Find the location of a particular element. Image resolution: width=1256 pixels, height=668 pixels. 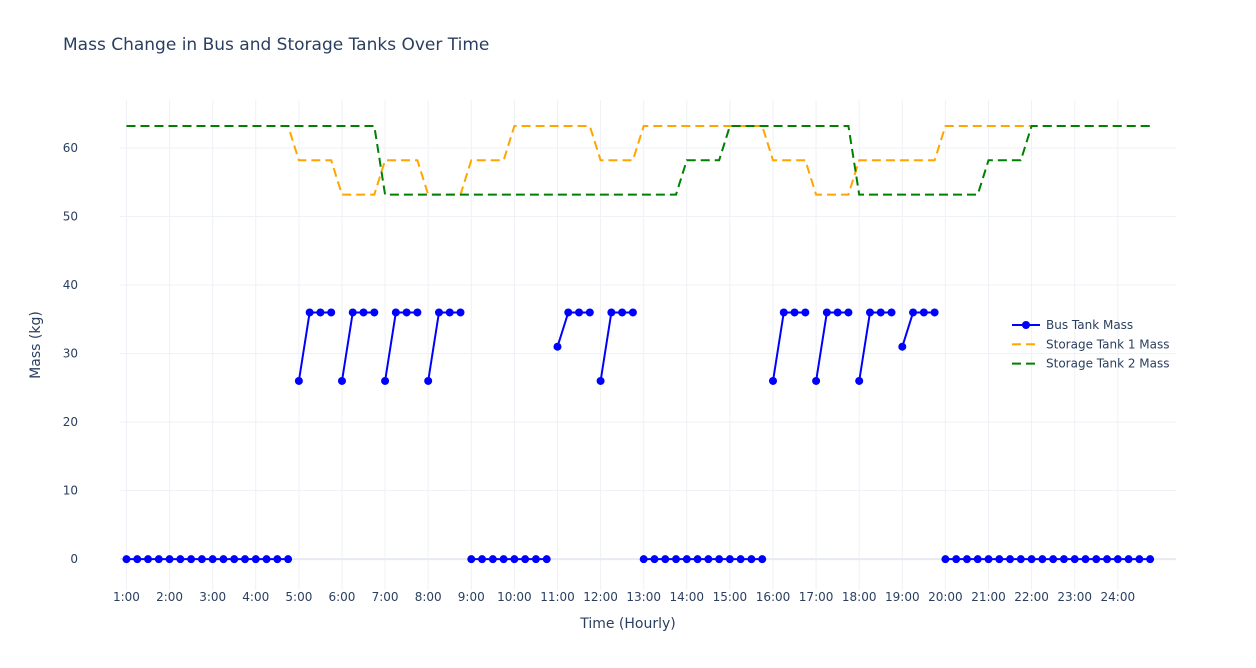

legend-item: Storage Tank 1 Mass is located at coordinates (1091, 344).